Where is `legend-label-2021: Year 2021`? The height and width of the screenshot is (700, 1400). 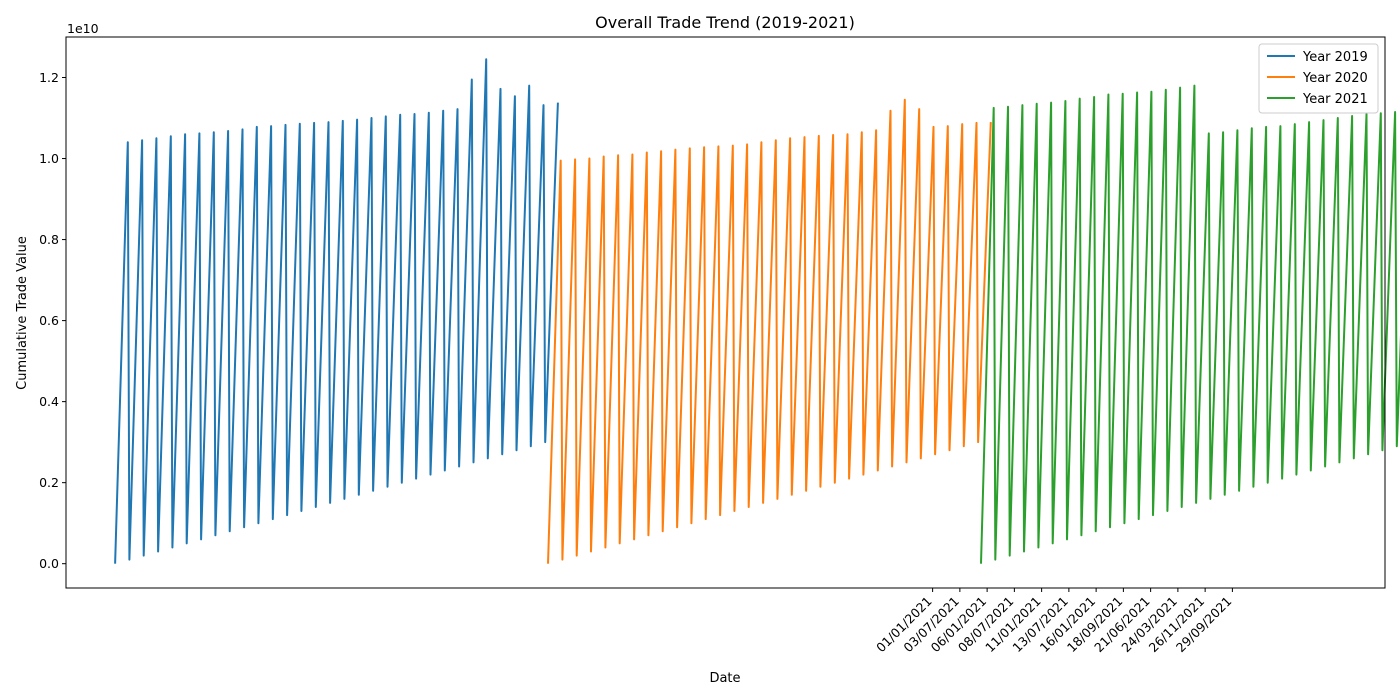
legend-label-2021: Year 2021 is located at coordinates (1335, 99).